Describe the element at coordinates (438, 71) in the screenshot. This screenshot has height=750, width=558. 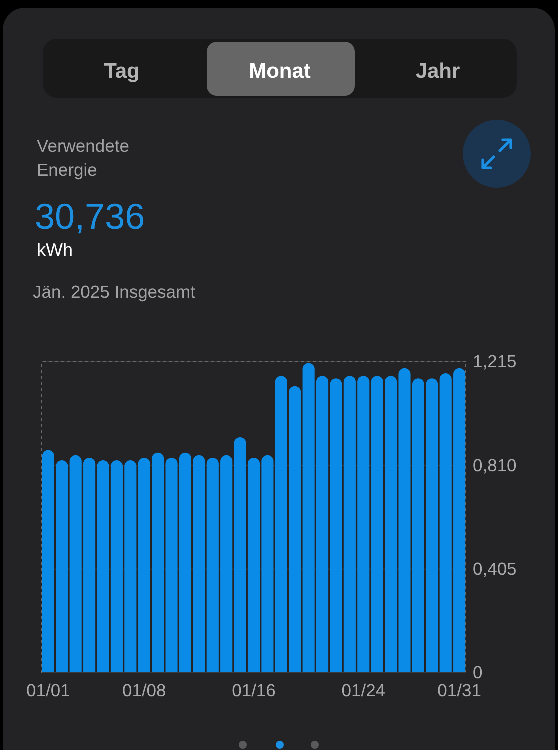
I see `text: Jahr` at that location.